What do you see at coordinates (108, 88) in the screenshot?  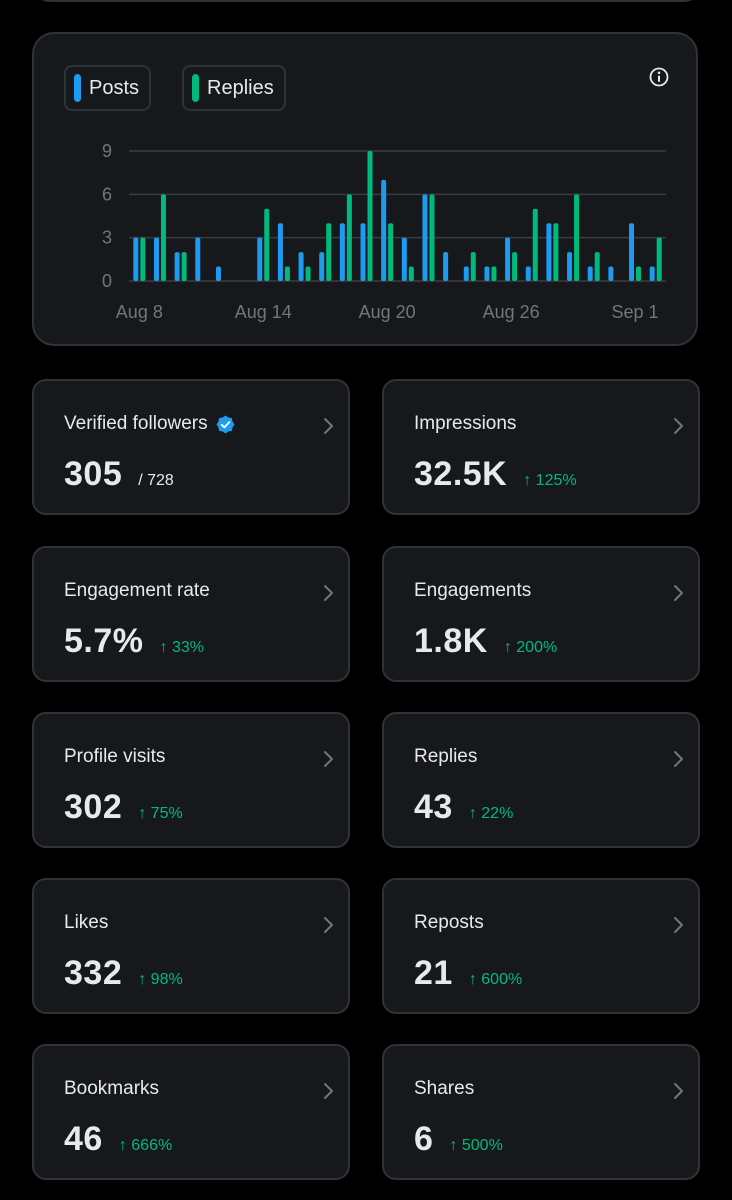 I see `legend-posts-toggle: Posts` at bounding box center [108, 88].